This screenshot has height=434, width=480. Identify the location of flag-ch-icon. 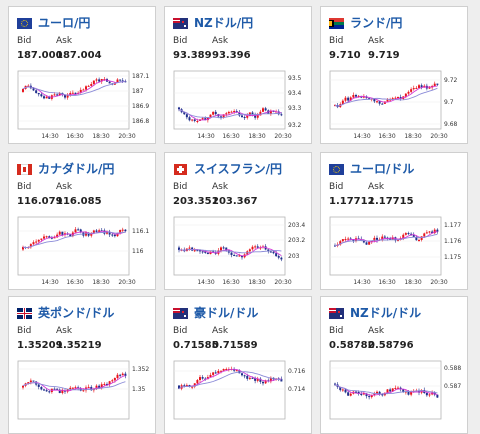
(180, 169).